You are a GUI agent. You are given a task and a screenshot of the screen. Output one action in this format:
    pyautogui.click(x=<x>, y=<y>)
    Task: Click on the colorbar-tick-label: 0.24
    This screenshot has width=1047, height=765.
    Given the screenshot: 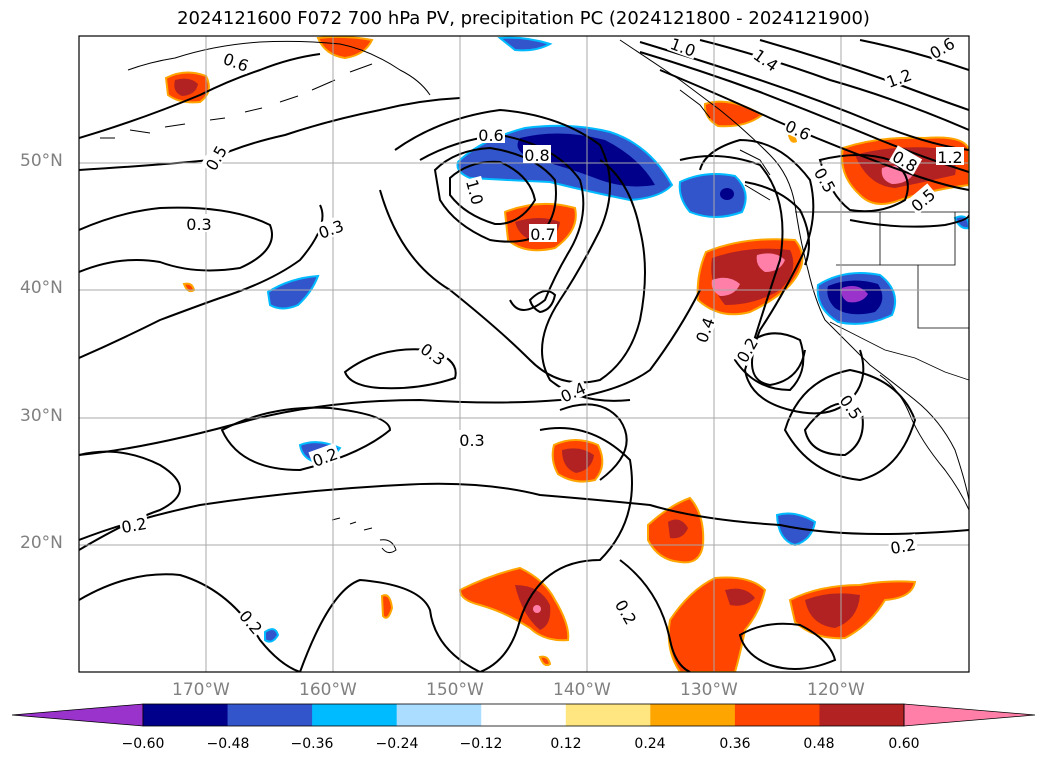 What is the action you would take?
    pyautogui.click(x=650, y=744)
    